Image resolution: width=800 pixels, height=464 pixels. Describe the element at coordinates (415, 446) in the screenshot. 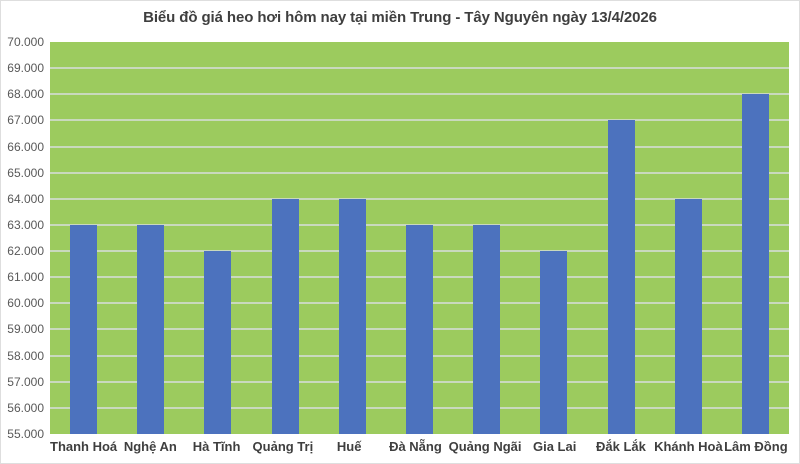

I see `x-category-label: Đà Nẵng` at that location.